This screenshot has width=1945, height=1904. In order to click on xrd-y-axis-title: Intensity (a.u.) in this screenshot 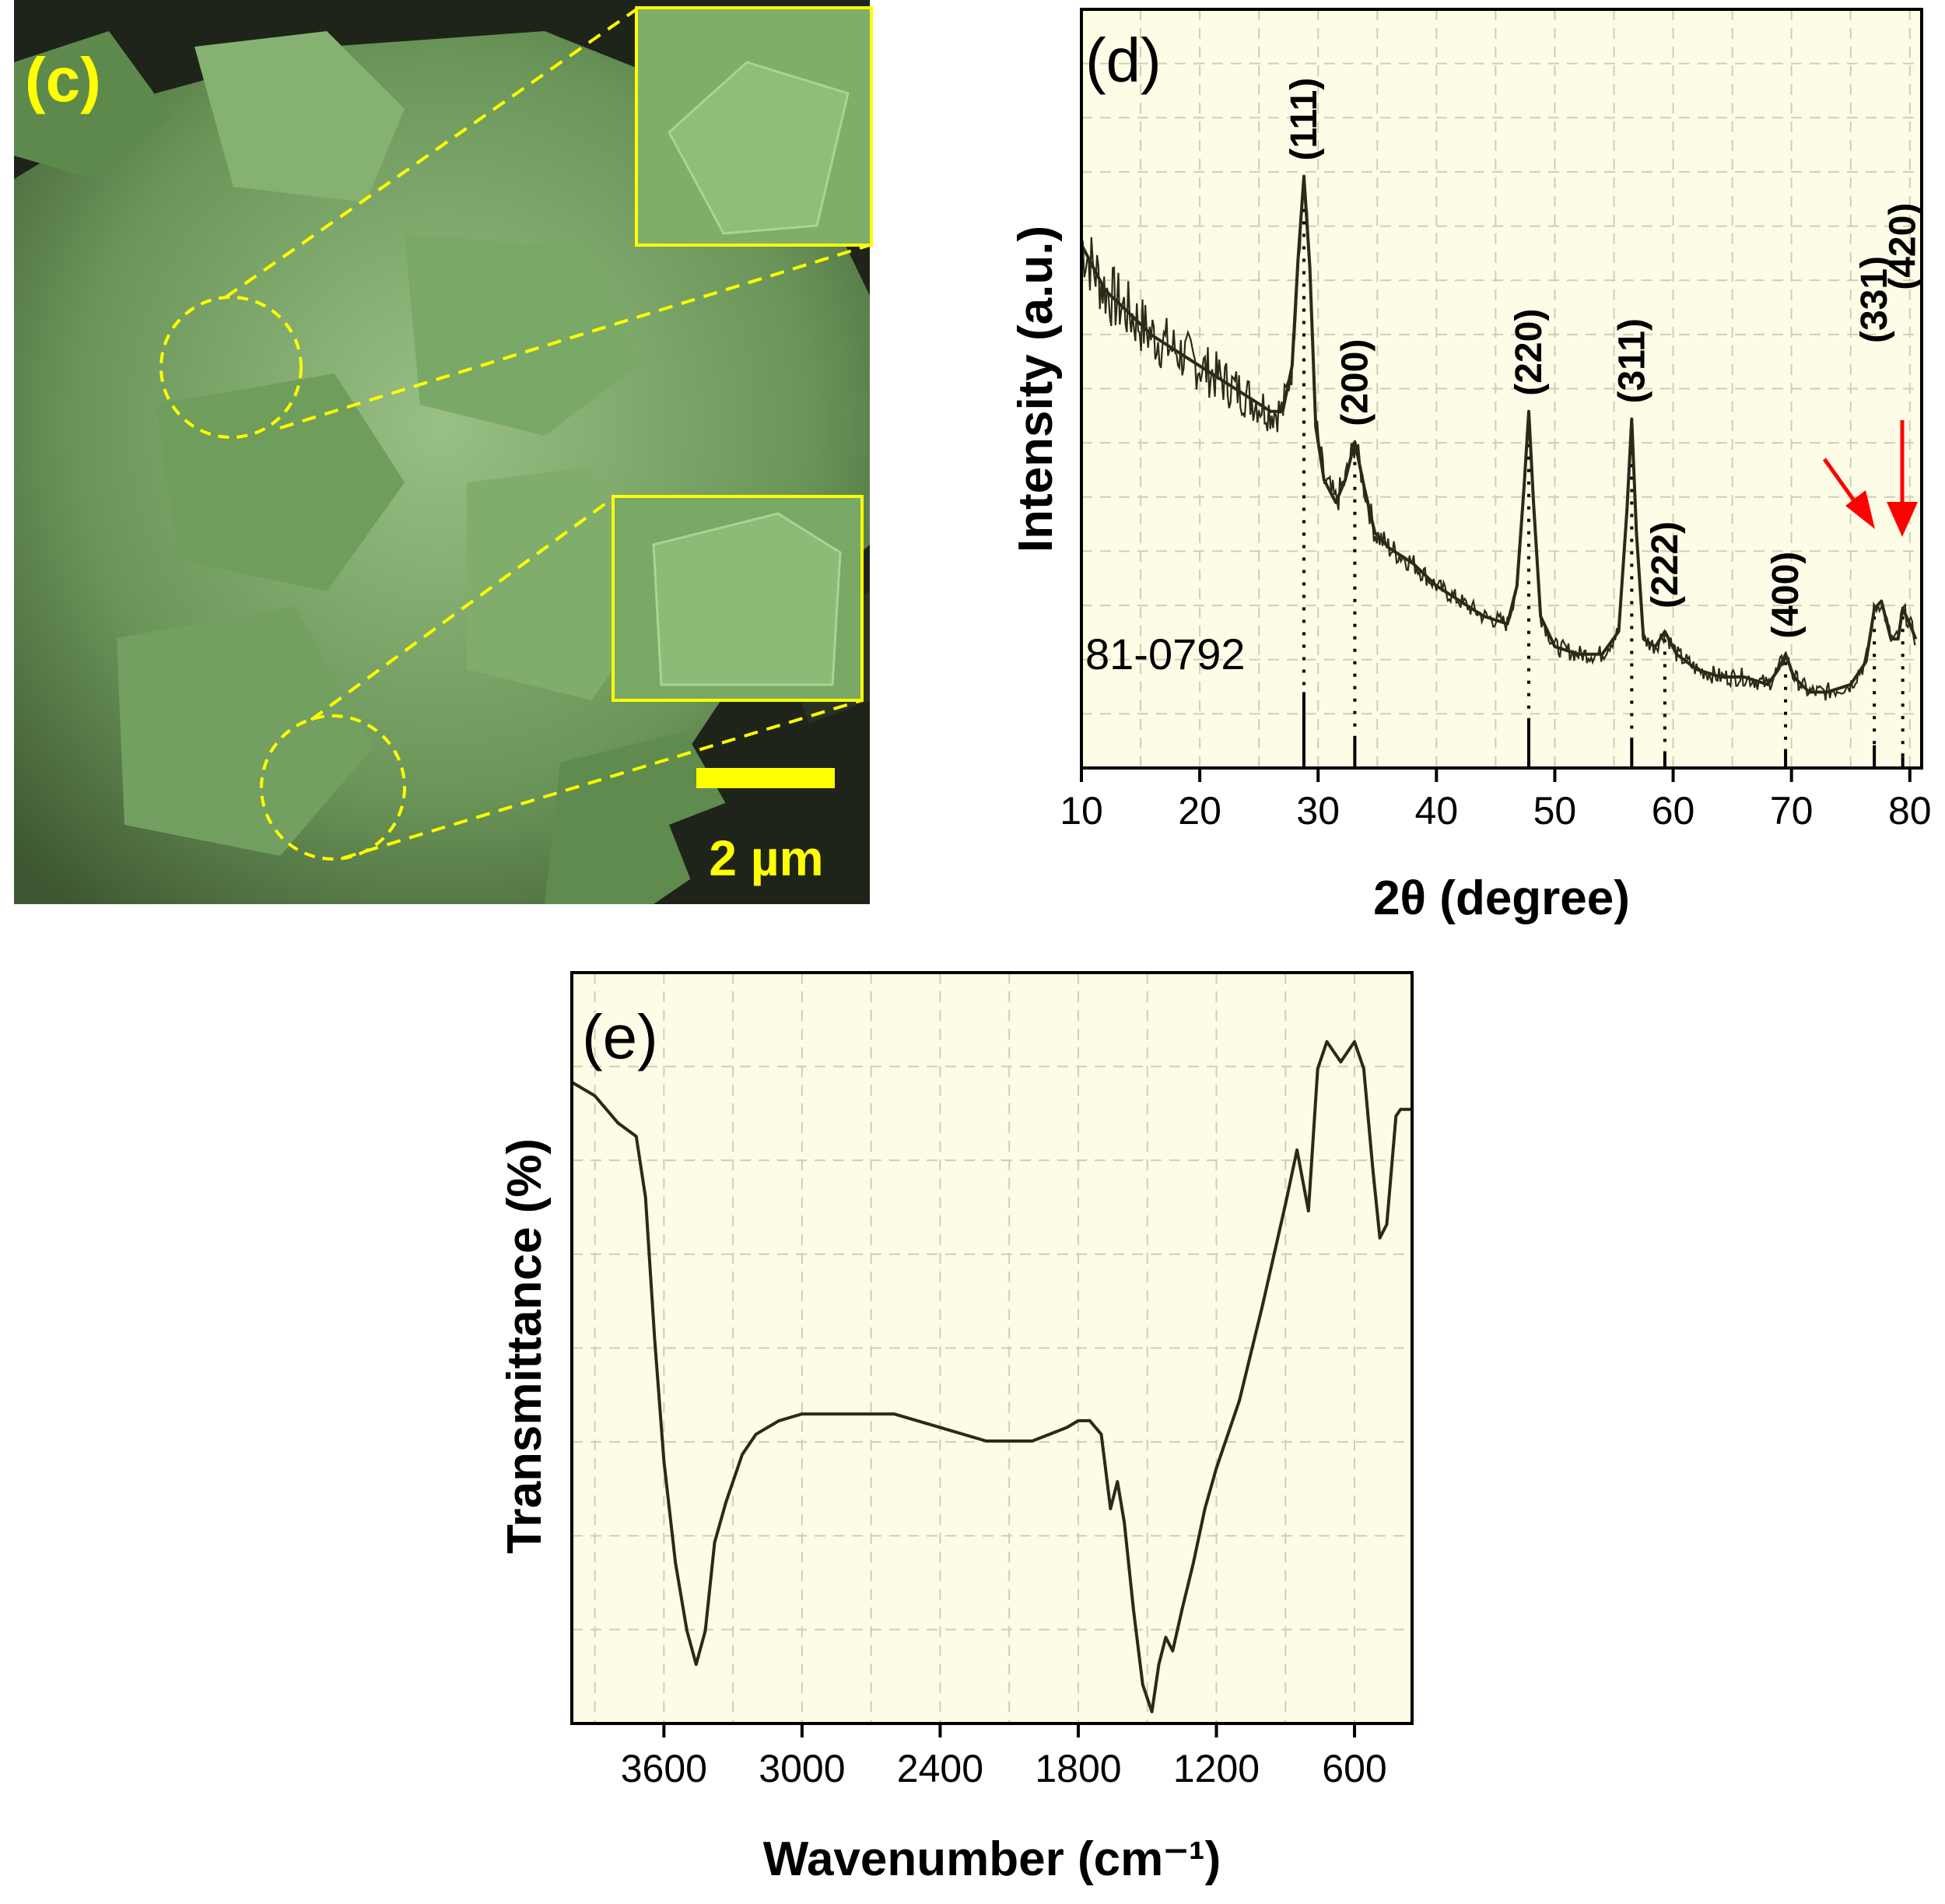, I will do `click(1036, 389)`.